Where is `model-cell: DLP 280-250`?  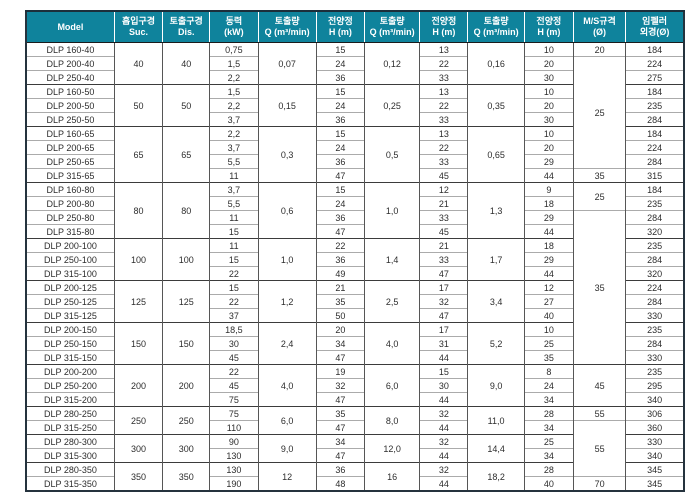 model-cell: DLP 280-250 is located at coordinates (70, 413).